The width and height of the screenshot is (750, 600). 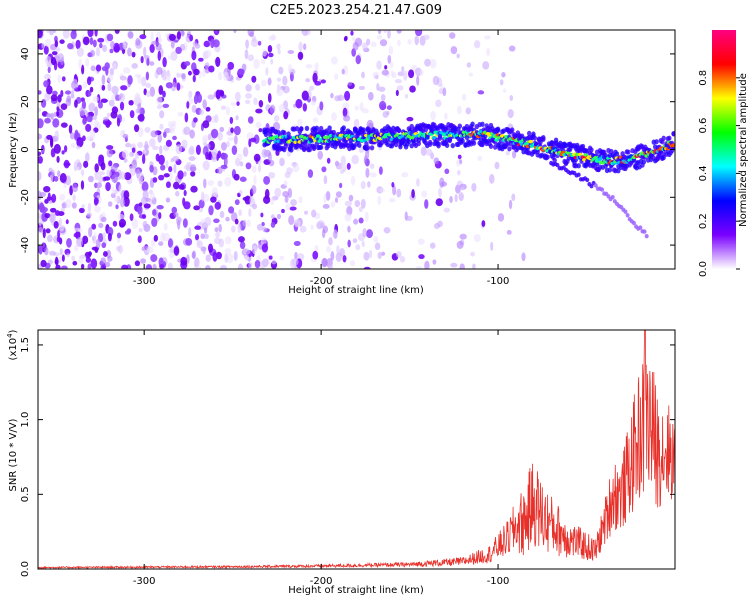 What do you see at coordinates (724, 149) in the screenshot?
I see `colorbar-gradient` at bounding box center [724, 149].